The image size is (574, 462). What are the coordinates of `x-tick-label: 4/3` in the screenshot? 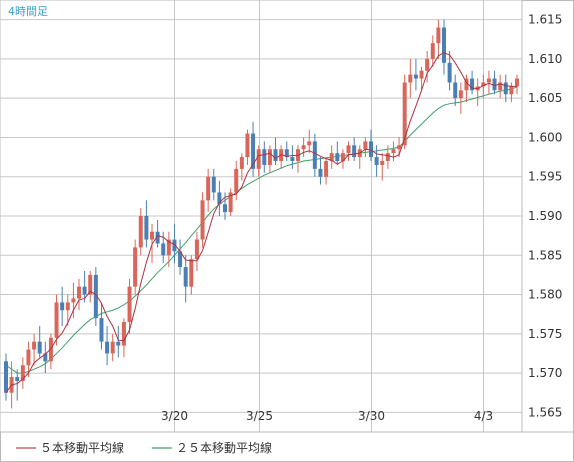 It's located at (483, 416).